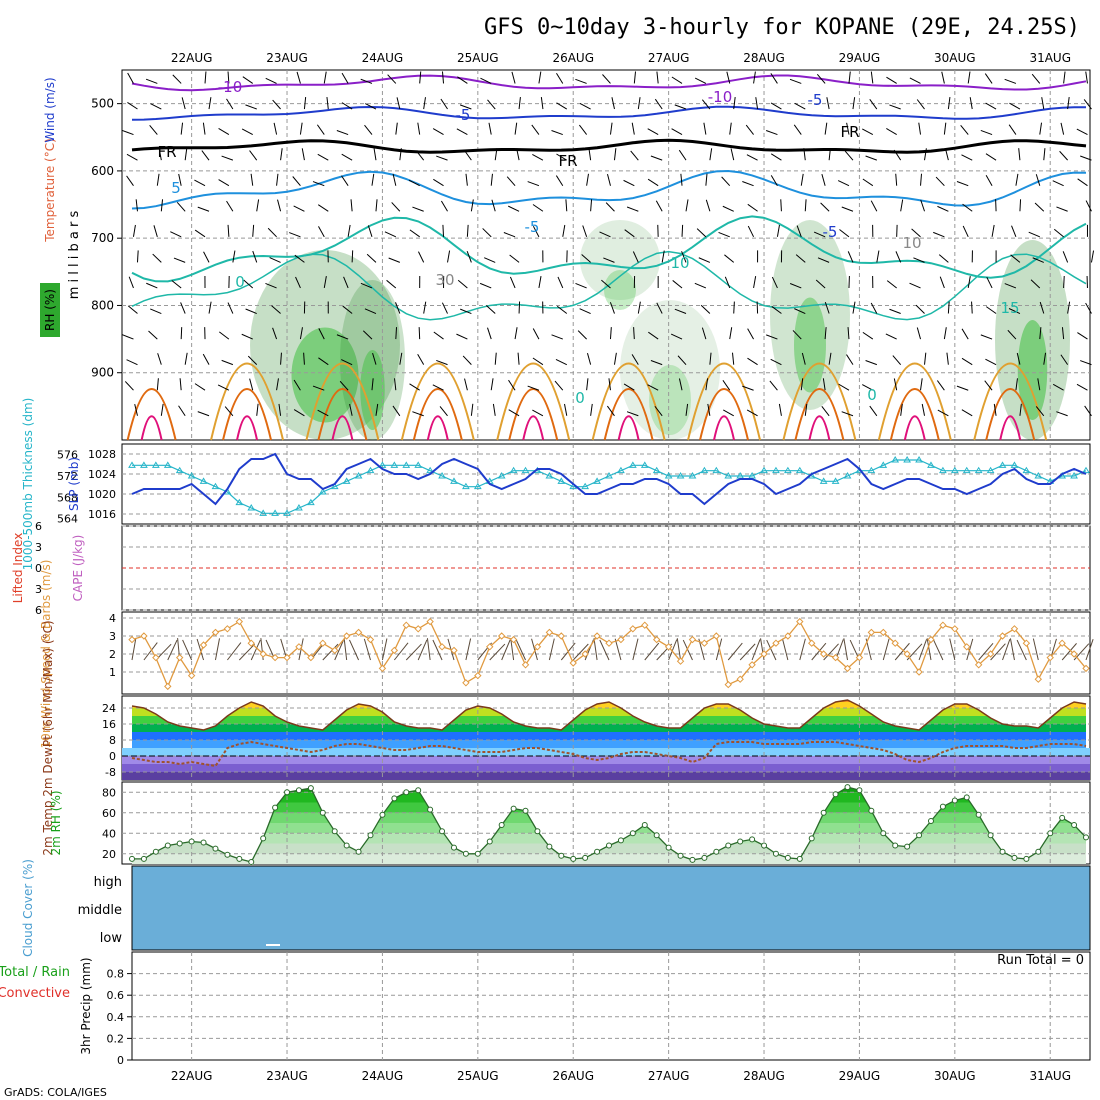  I want to click on date-label-bottom: 28AUG, so click(764, 1076).